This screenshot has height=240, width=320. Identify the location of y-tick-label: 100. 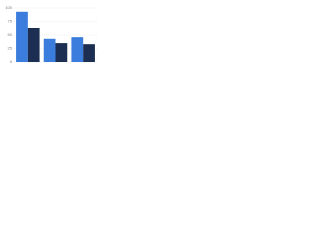
(8, 7).